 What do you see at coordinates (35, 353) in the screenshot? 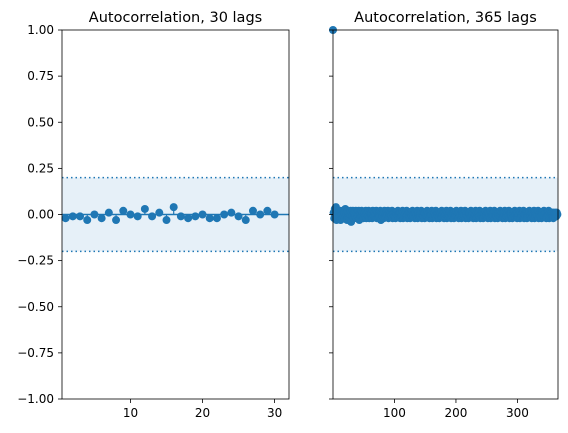
I see `y-tick-label: −0.75` at bounding box center [35, 353].